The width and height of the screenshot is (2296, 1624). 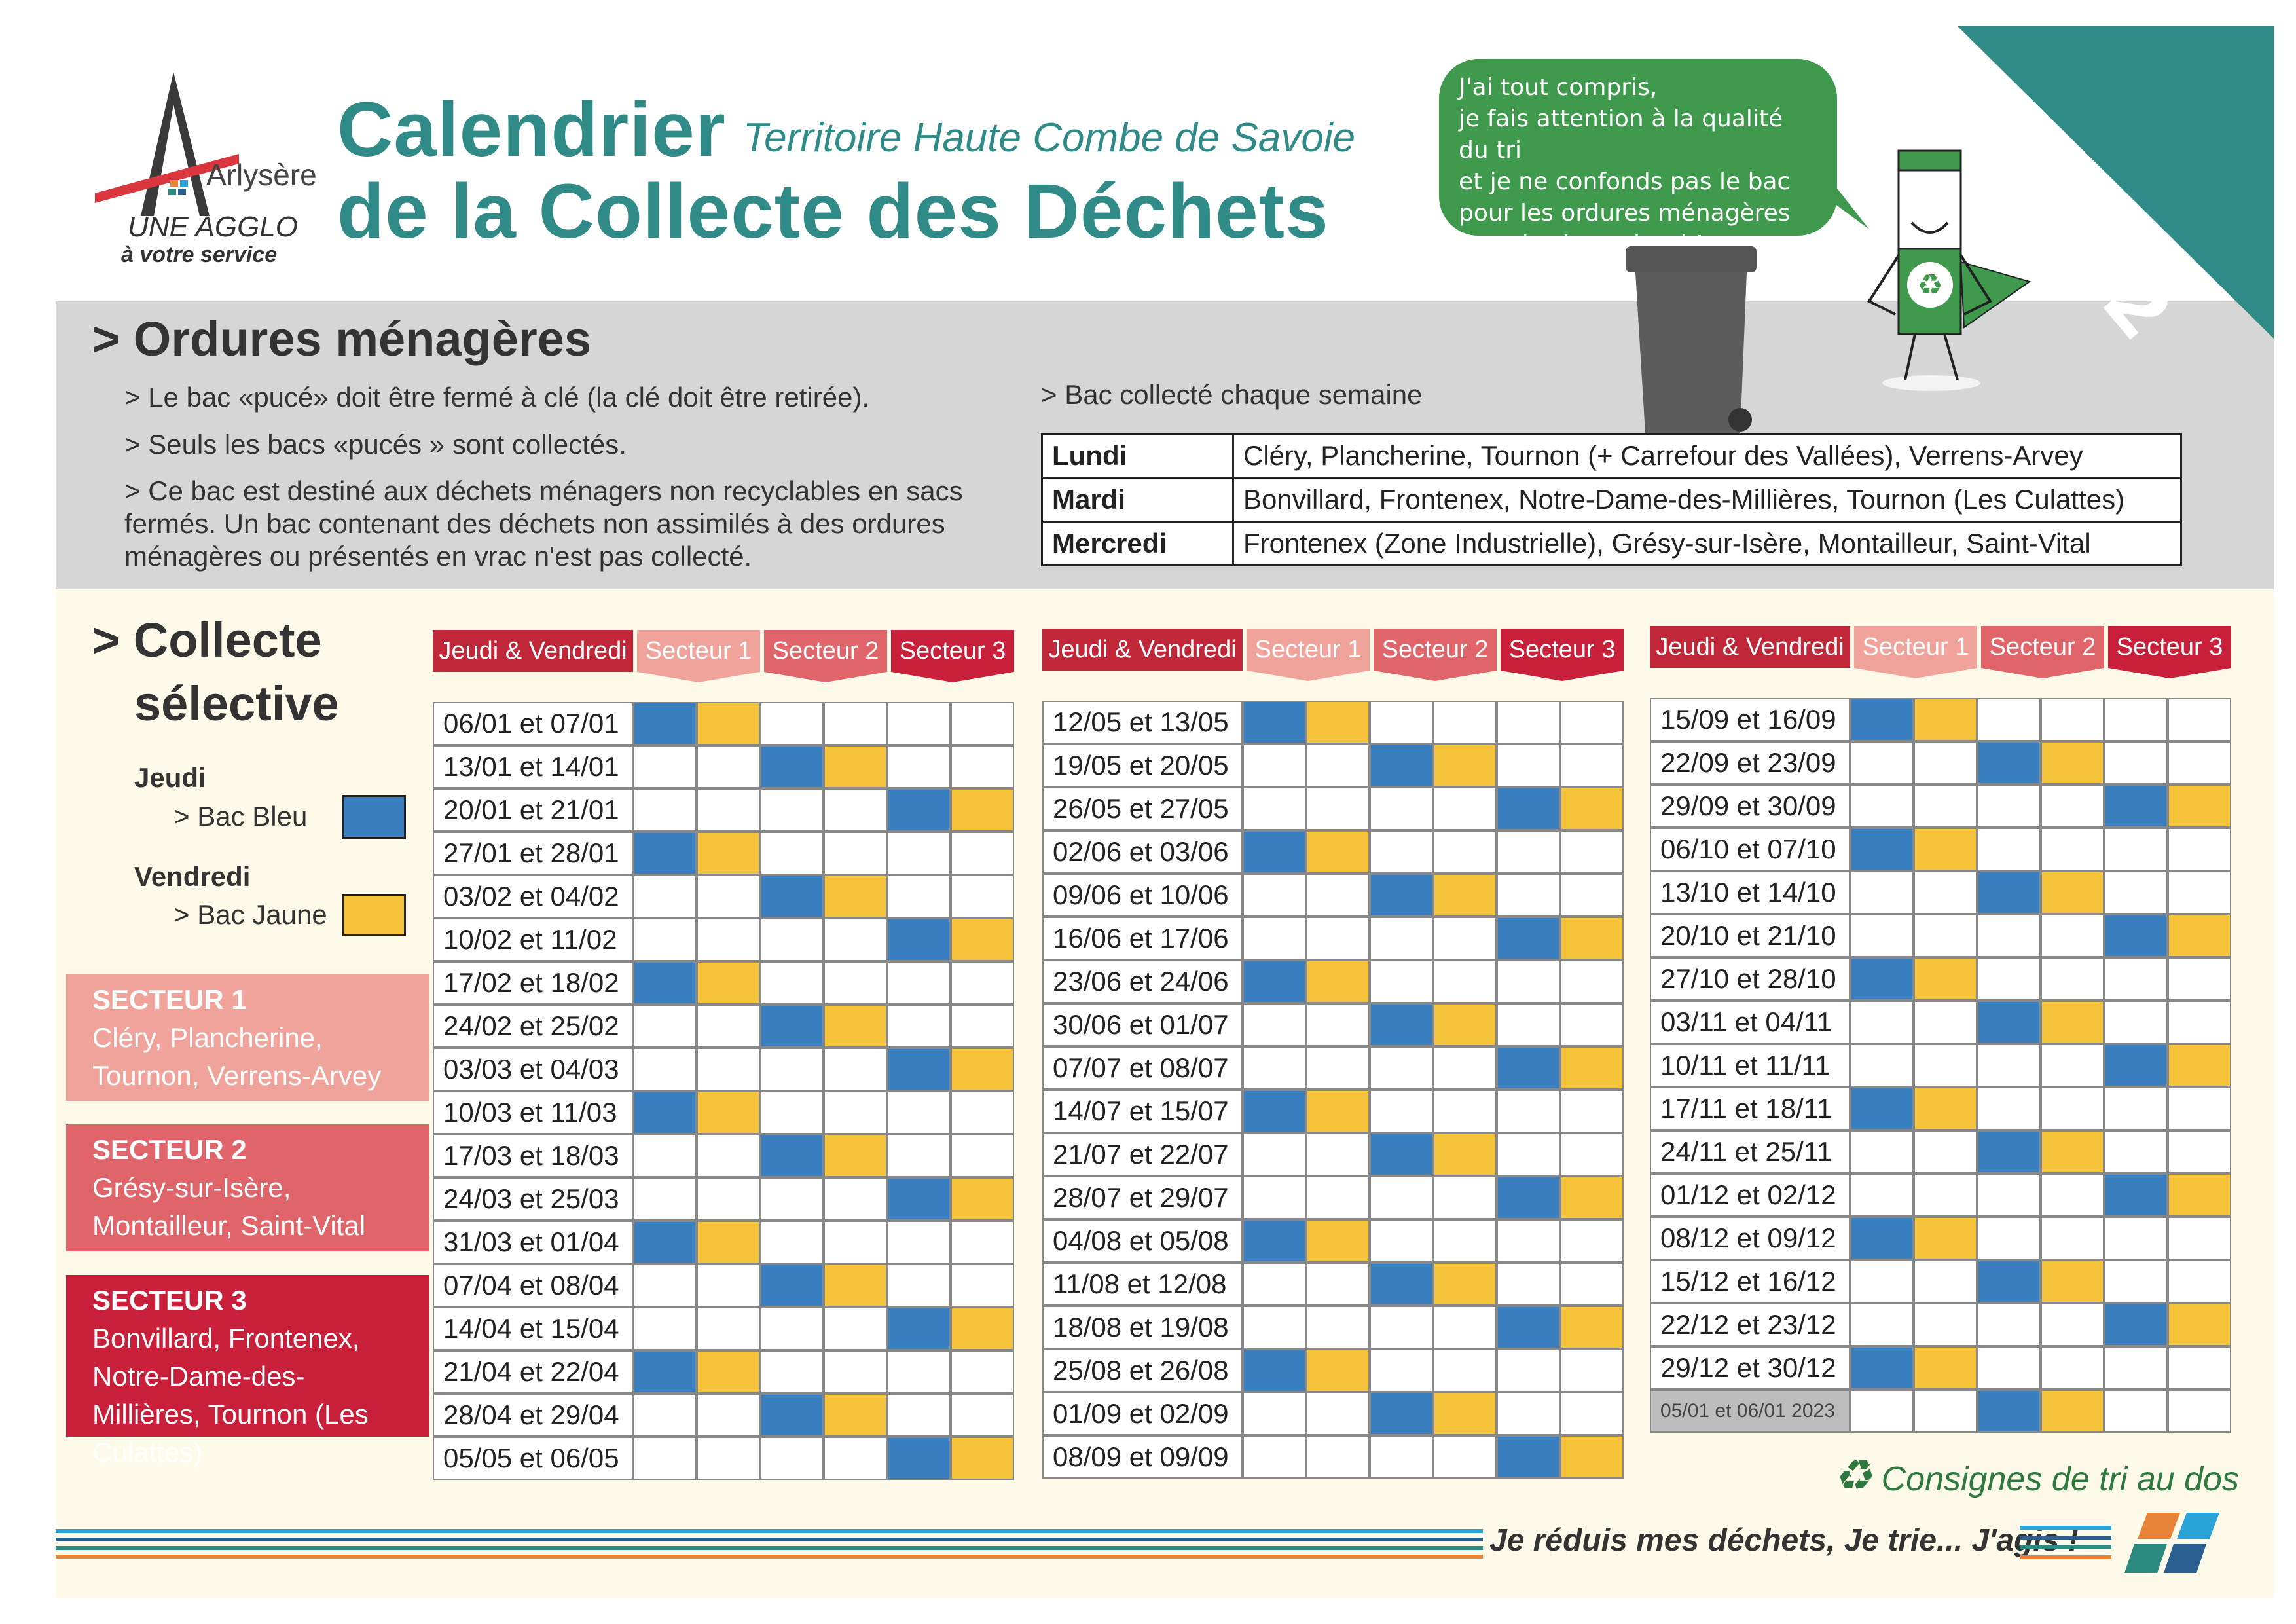 I want to click on collection-dates: 28/04 et 29/04, so click(x=533, y=1415).